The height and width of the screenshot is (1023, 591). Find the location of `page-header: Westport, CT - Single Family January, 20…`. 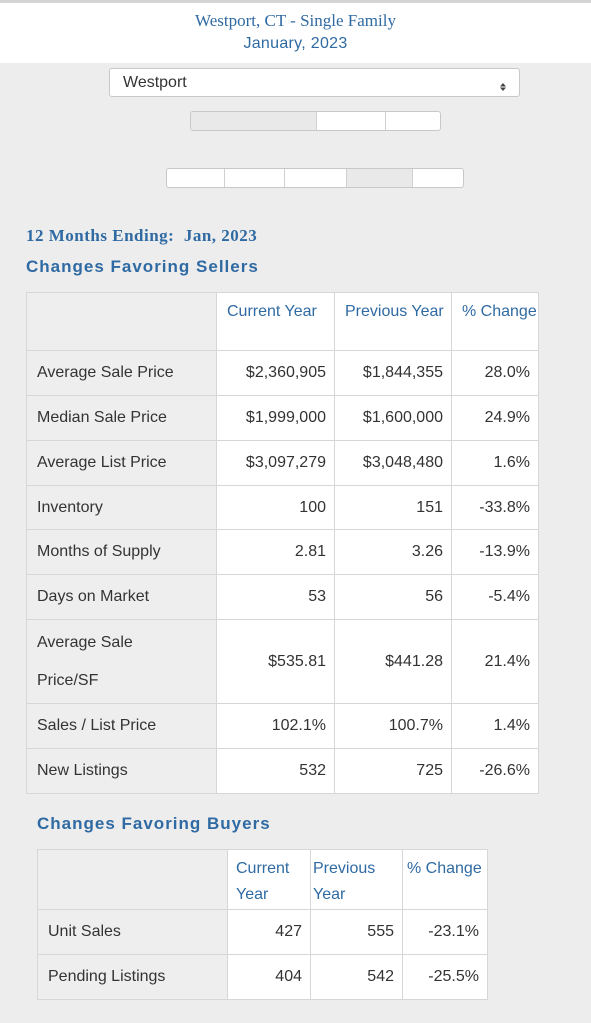

page-header: Westport, CT - Single Family January, 20… is located at coordinates (295, 33).